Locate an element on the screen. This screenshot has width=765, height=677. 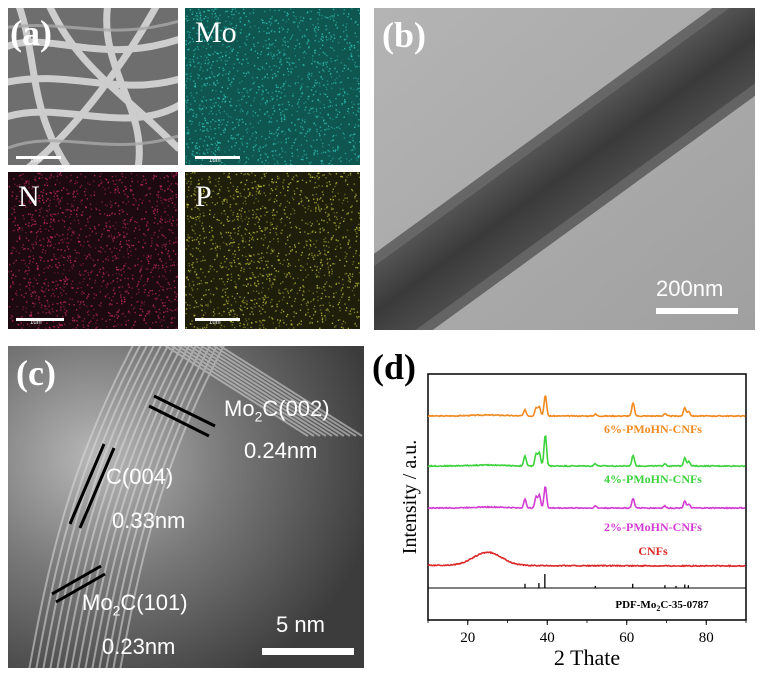
series-label: 2%-PMoHN-CNFs is located at coordinates (653, 527).